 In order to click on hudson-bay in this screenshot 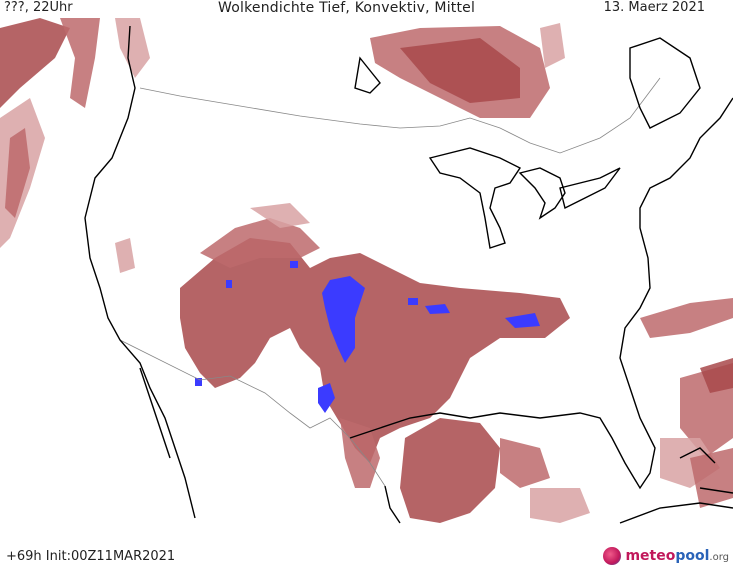, I will do `click(367, 75)`.